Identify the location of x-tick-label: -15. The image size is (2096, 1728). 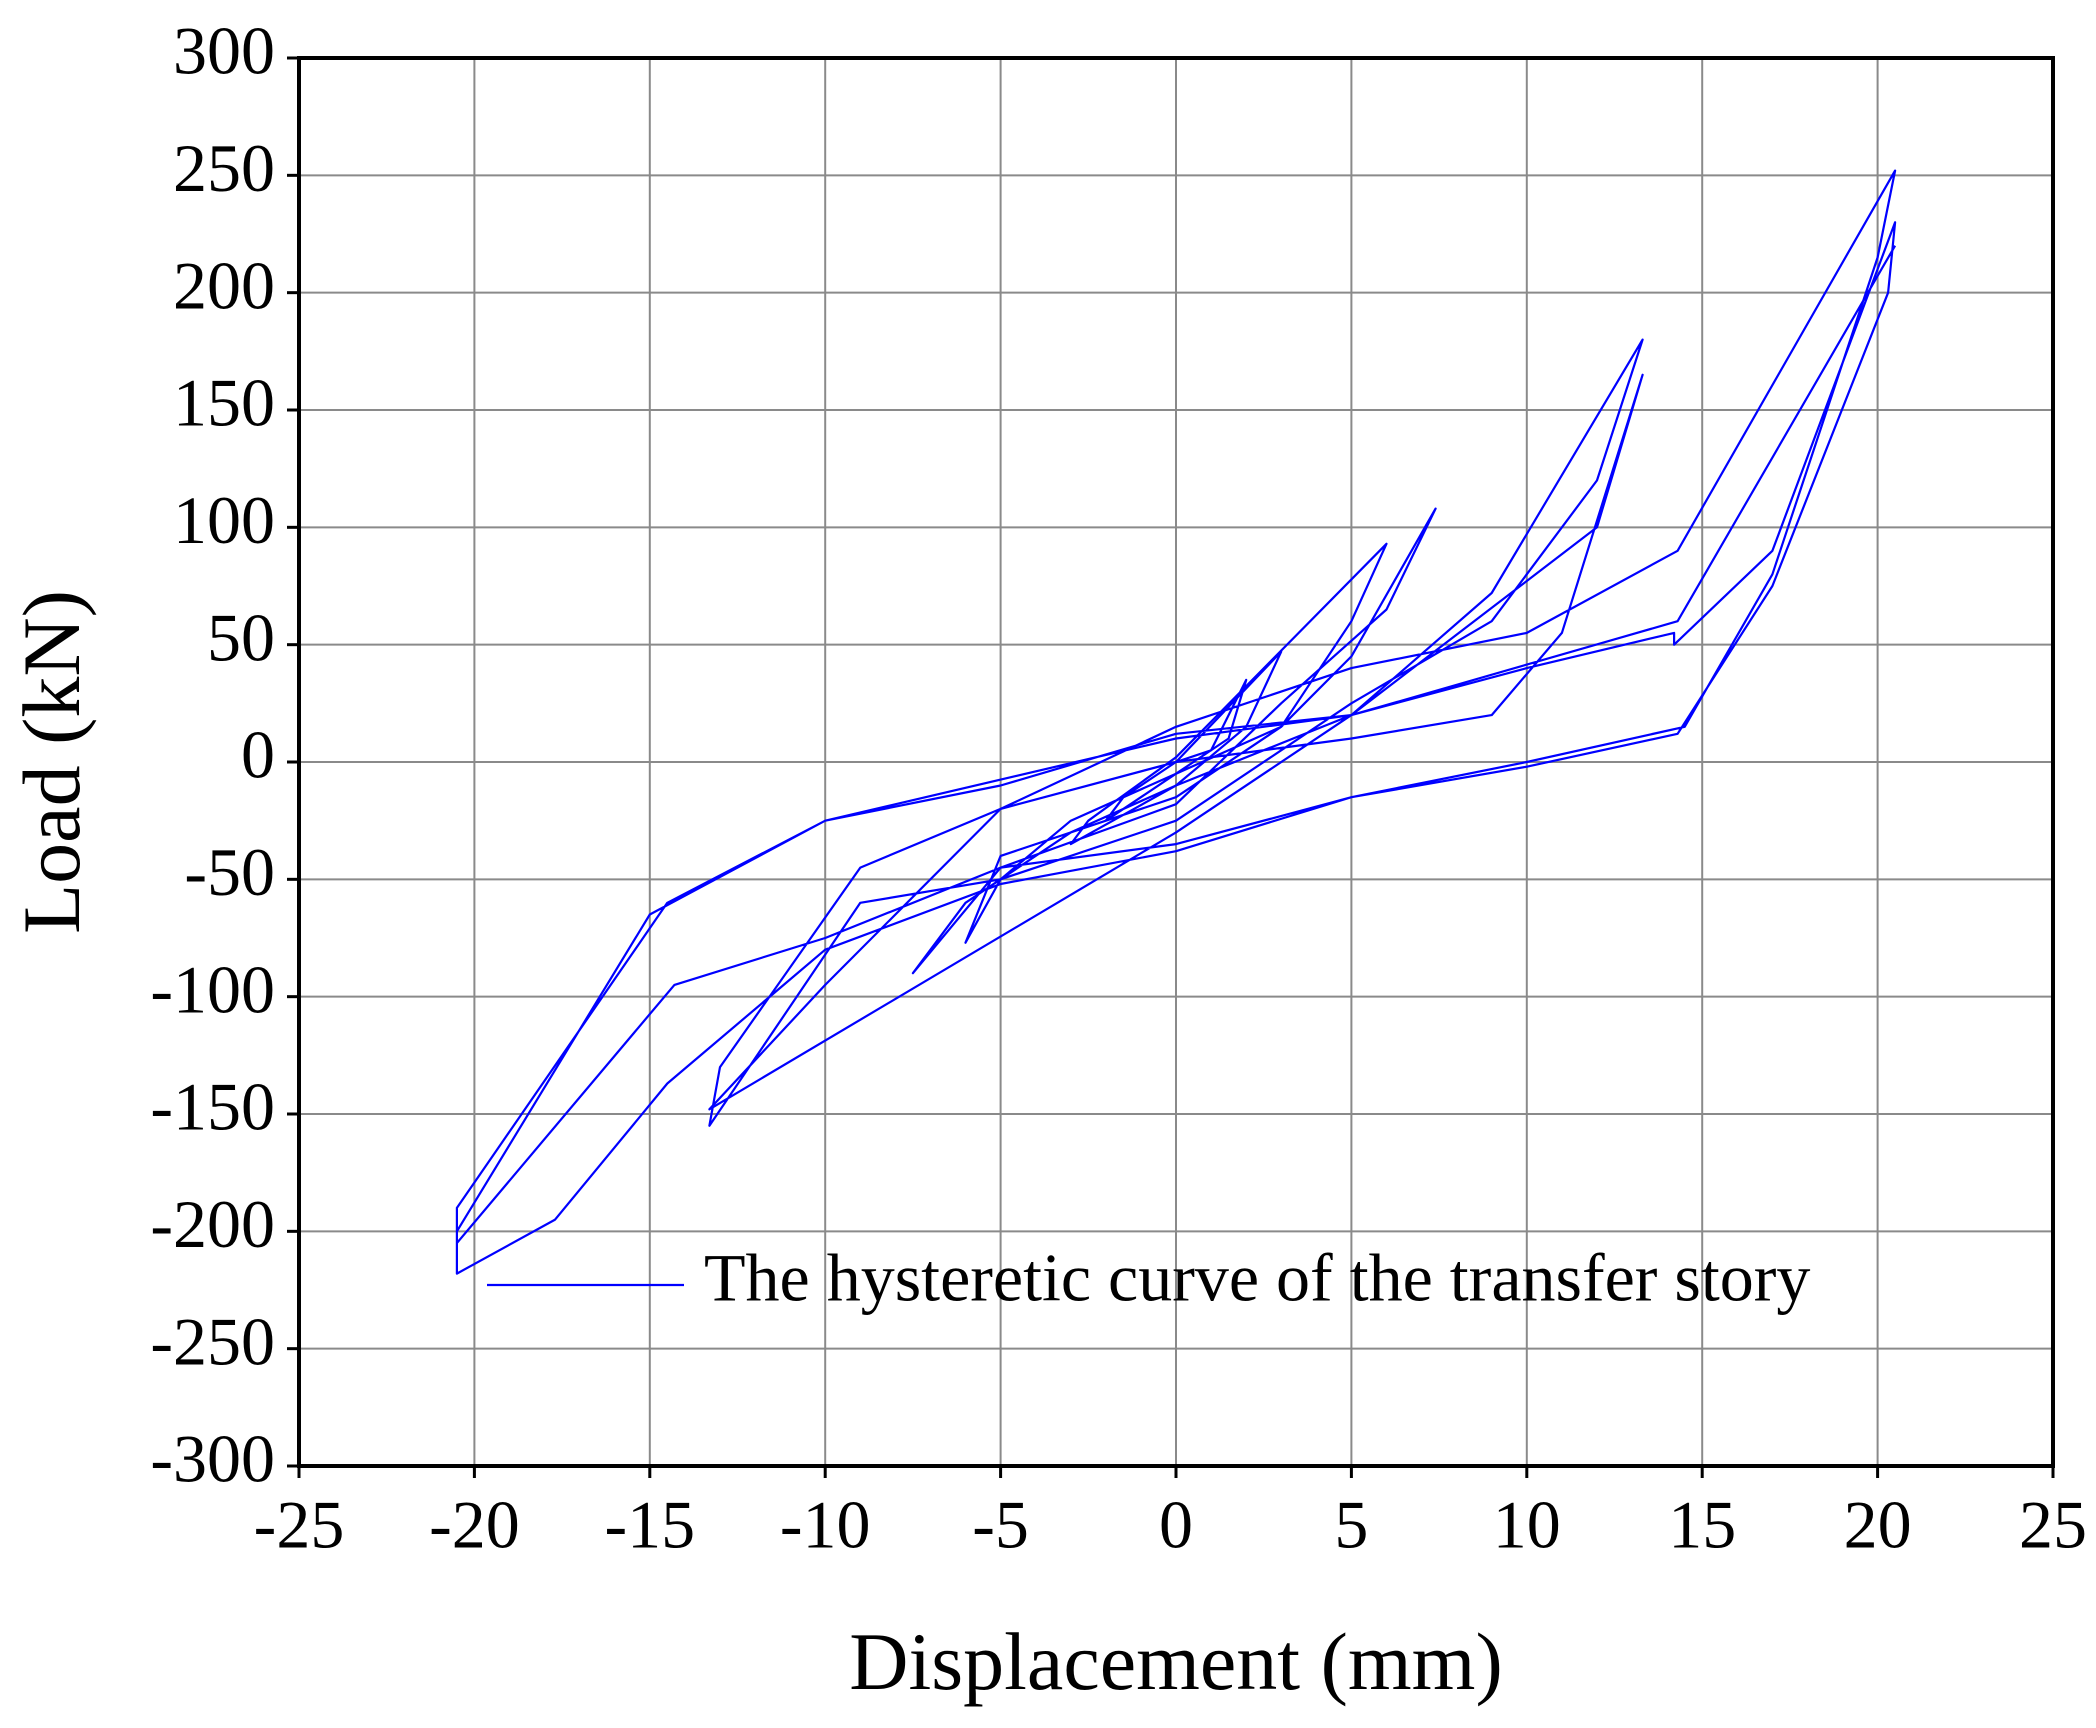
(649, 1525).